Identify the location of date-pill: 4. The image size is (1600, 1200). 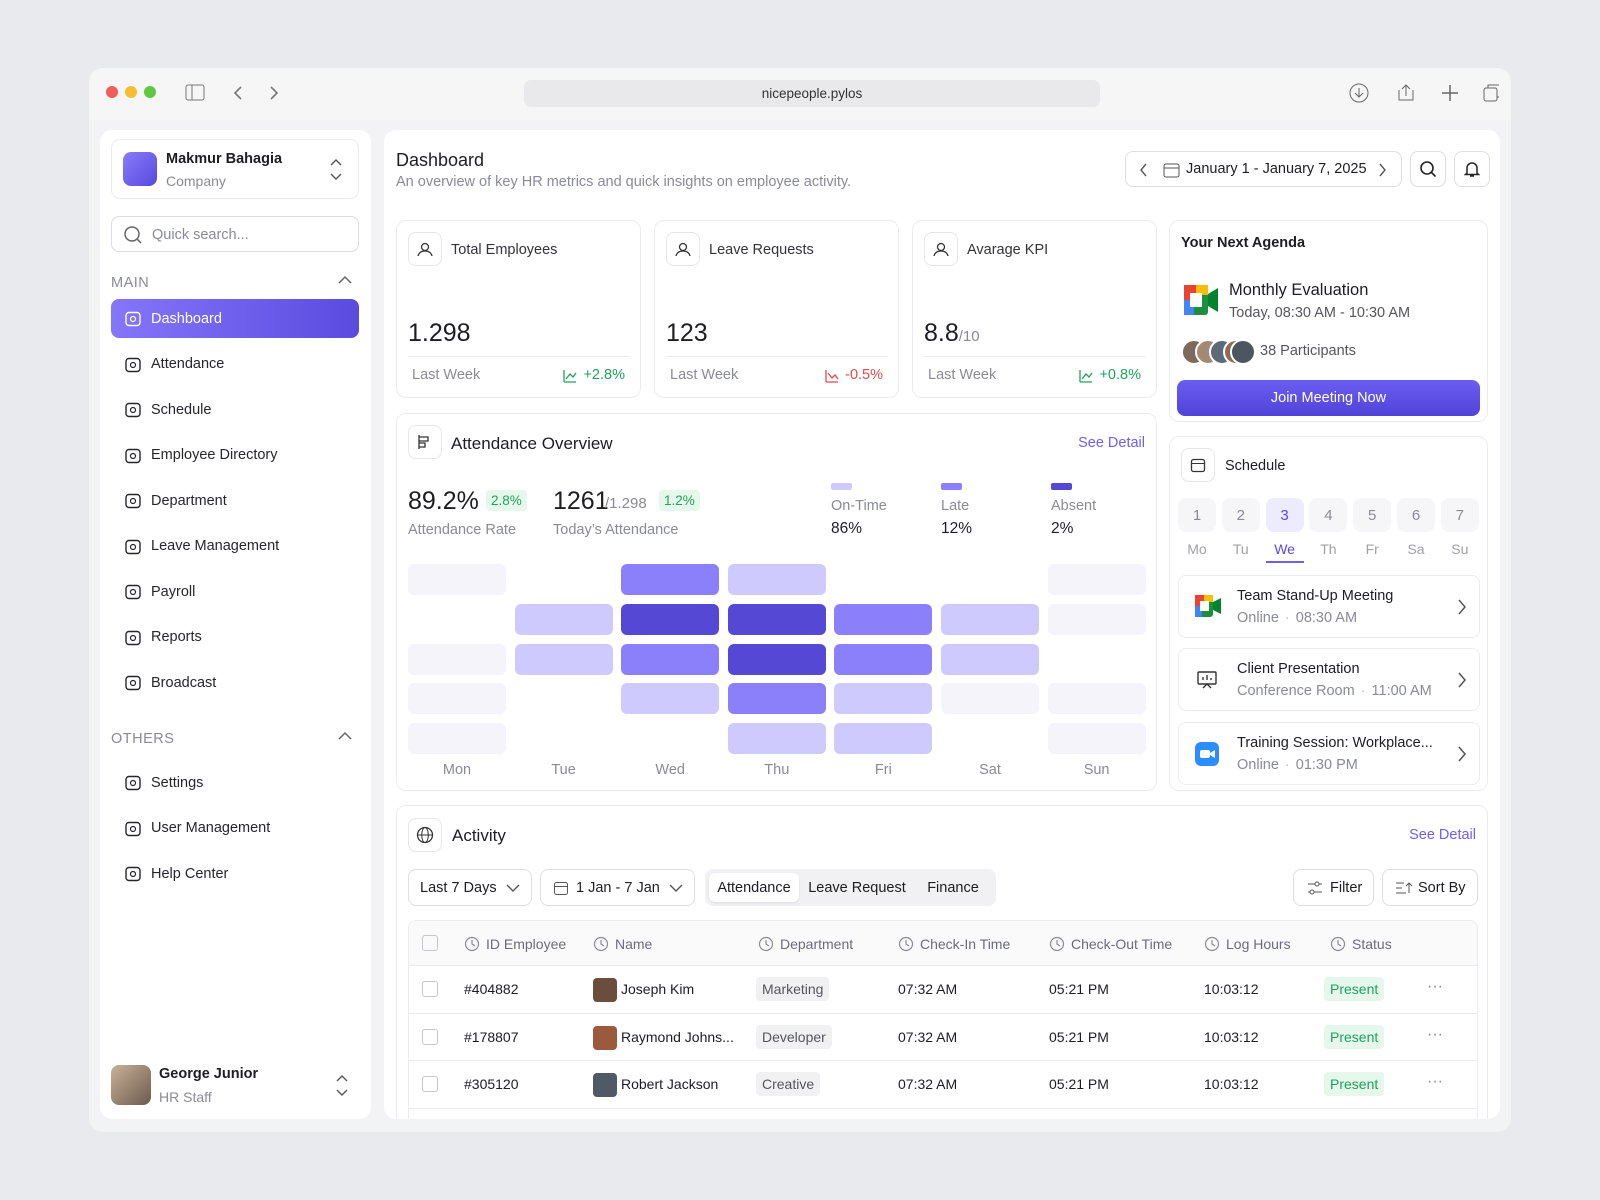
(1328, 515).